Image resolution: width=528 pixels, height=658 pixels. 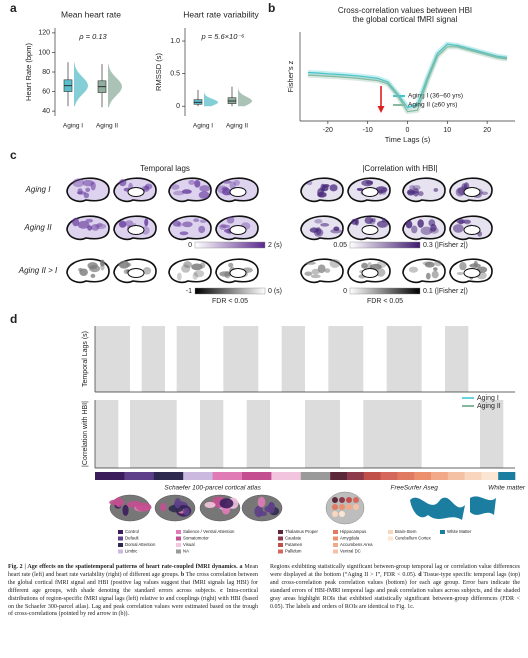 What do you see at coordinates (487, 130) in the screenshot?
I see `x-tick-label: 20` at bounding box center [487, 130].